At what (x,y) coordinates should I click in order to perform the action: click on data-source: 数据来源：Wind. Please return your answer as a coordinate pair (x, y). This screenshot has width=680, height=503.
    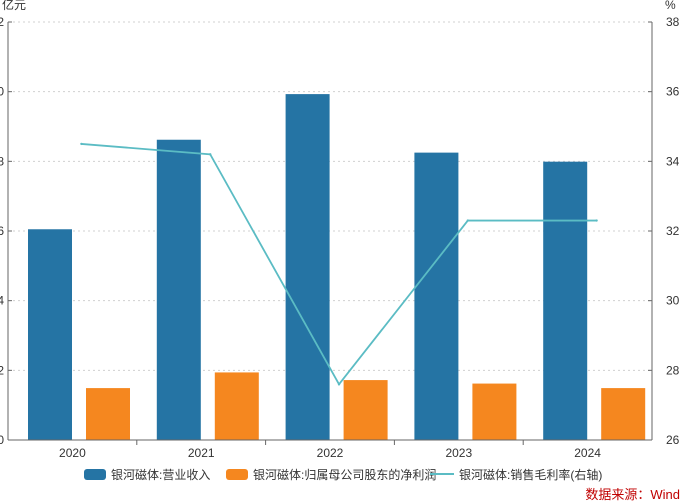
    Looking at the image, I should click on (632, 494).